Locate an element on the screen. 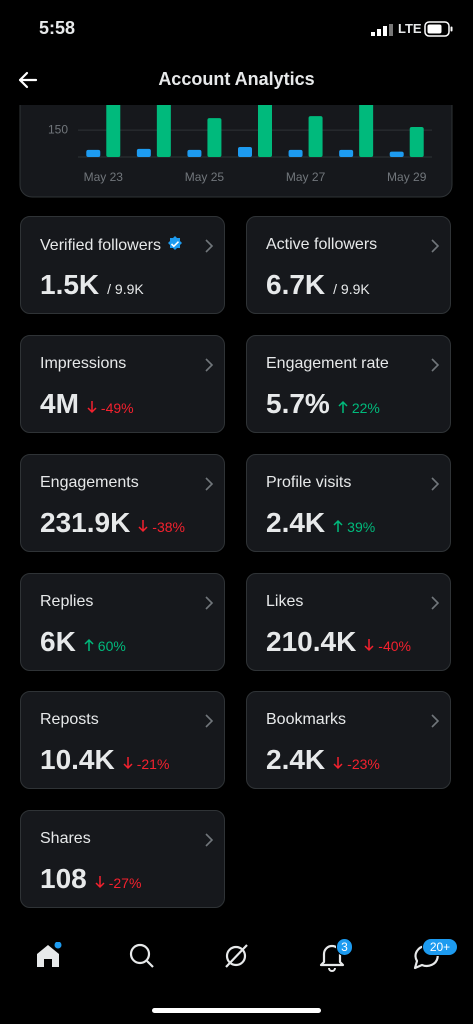 This screenshot has height=1024, width=473. metric-card: Replies 6K 60% is located at coordinates (122, 622).